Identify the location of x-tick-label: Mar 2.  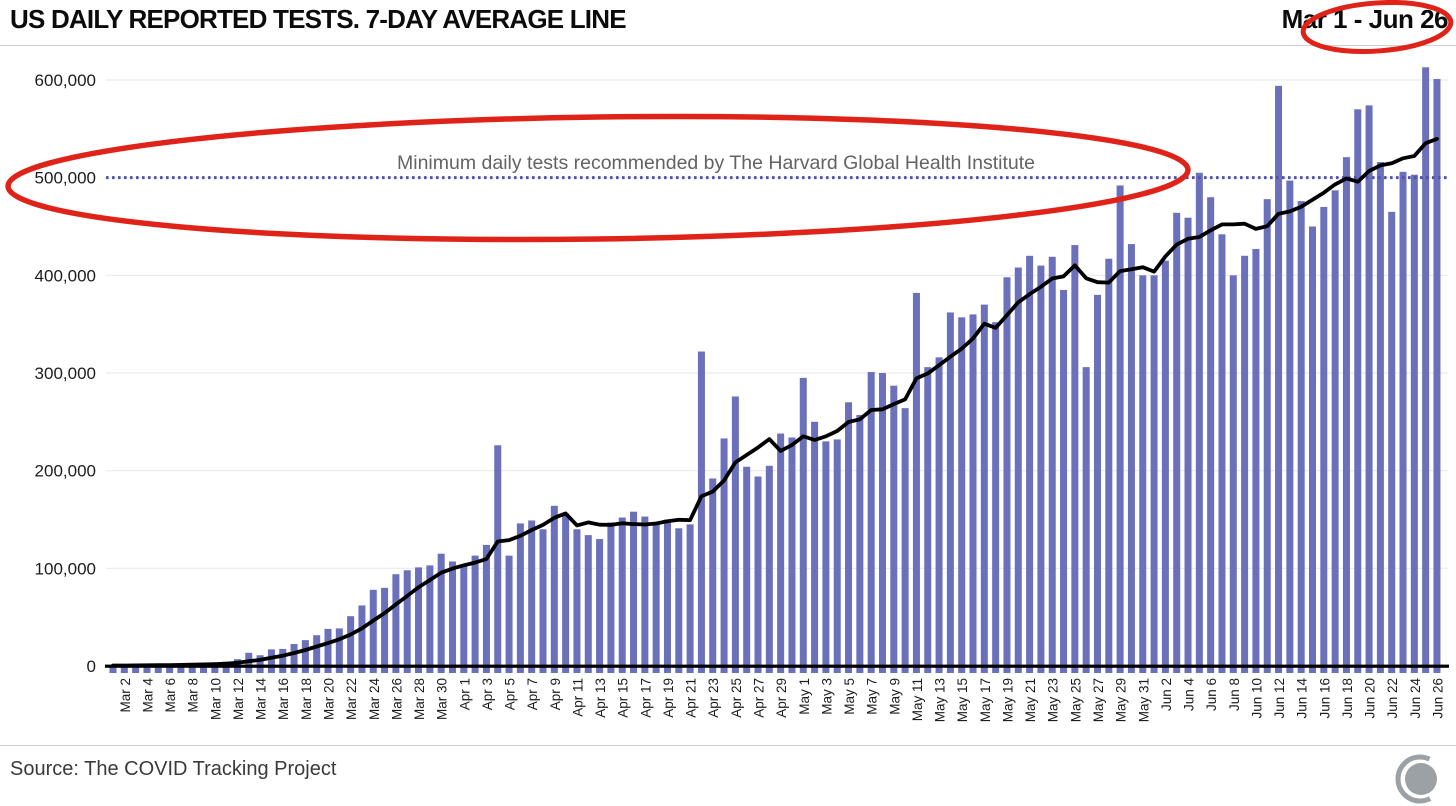
(125, 695).